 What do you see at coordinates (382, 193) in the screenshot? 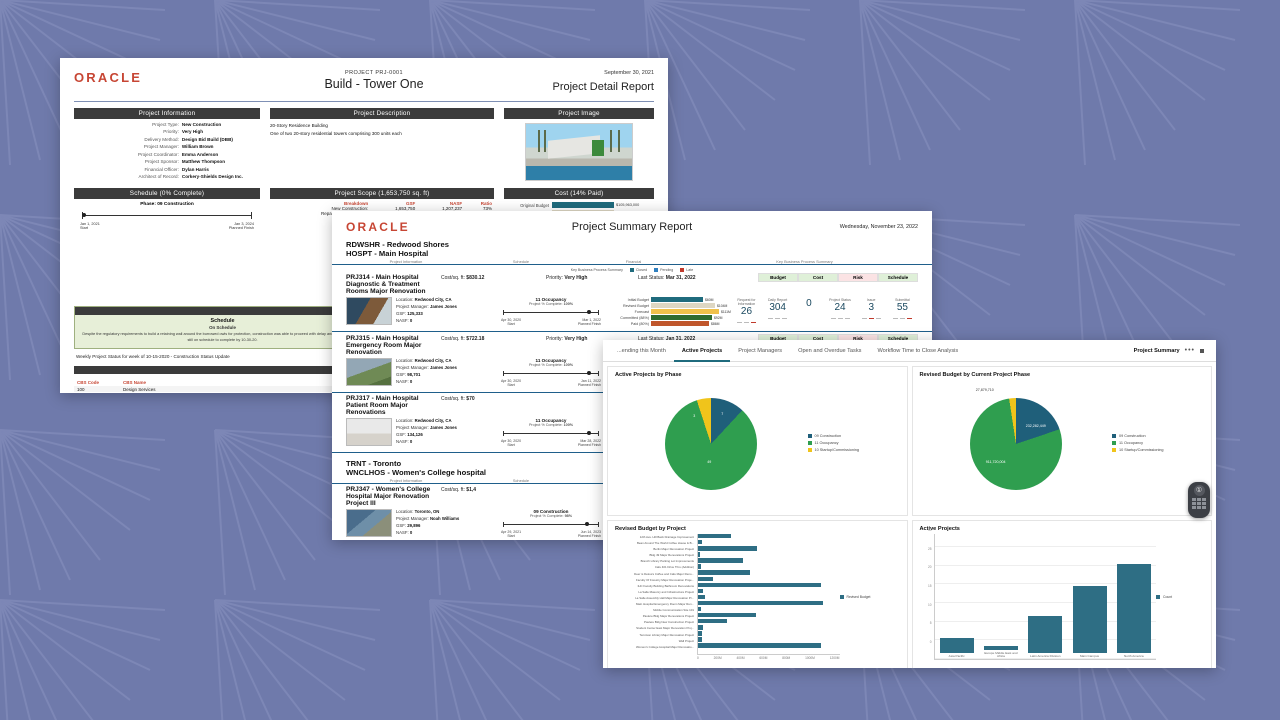
I see `panel-title-project-scope: Project Scope (1,653,750 sq. ft)` at bounding box center [382, 193].